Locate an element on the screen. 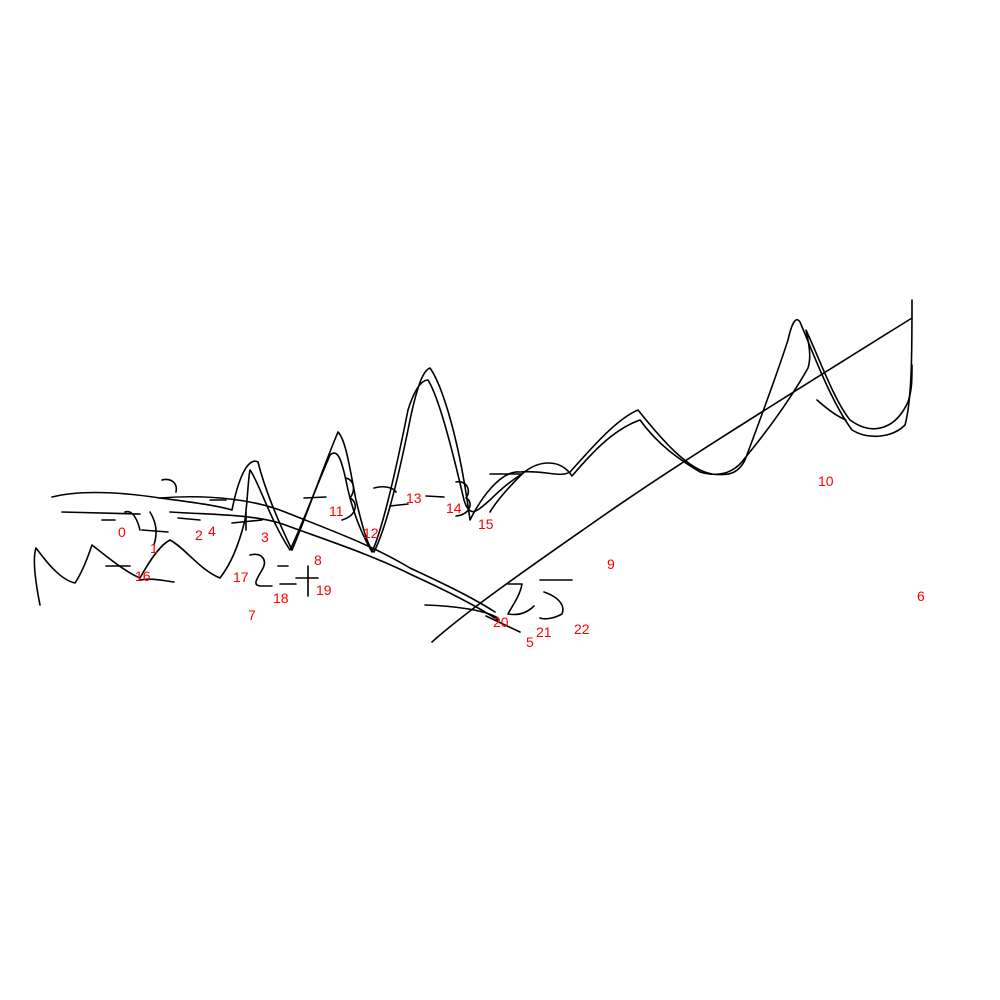 The height and width of the screenshot is (1000, 1000). label-5: 5 is located at coordinates (530, 642).